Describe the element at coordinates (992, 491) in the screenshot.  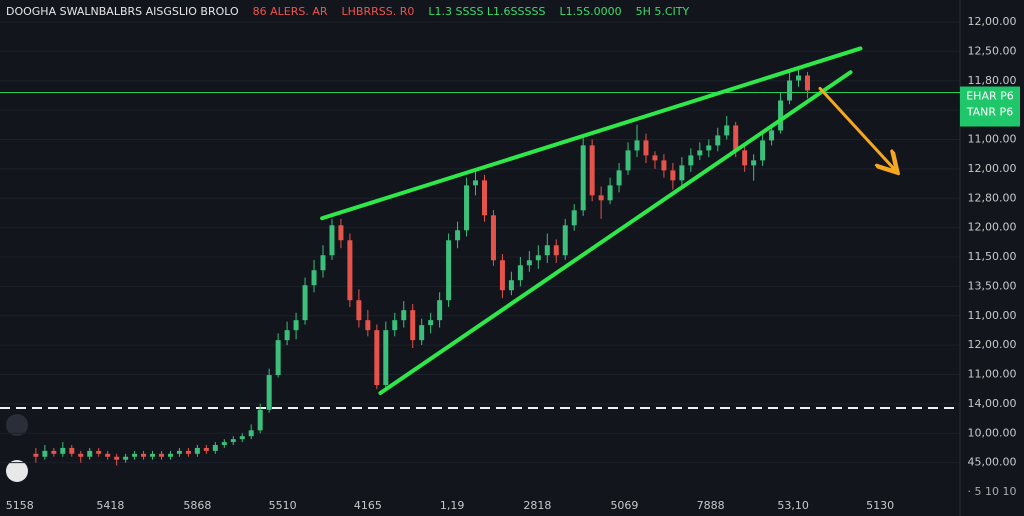
I see `corner-text: · 5 10 10` at that location.